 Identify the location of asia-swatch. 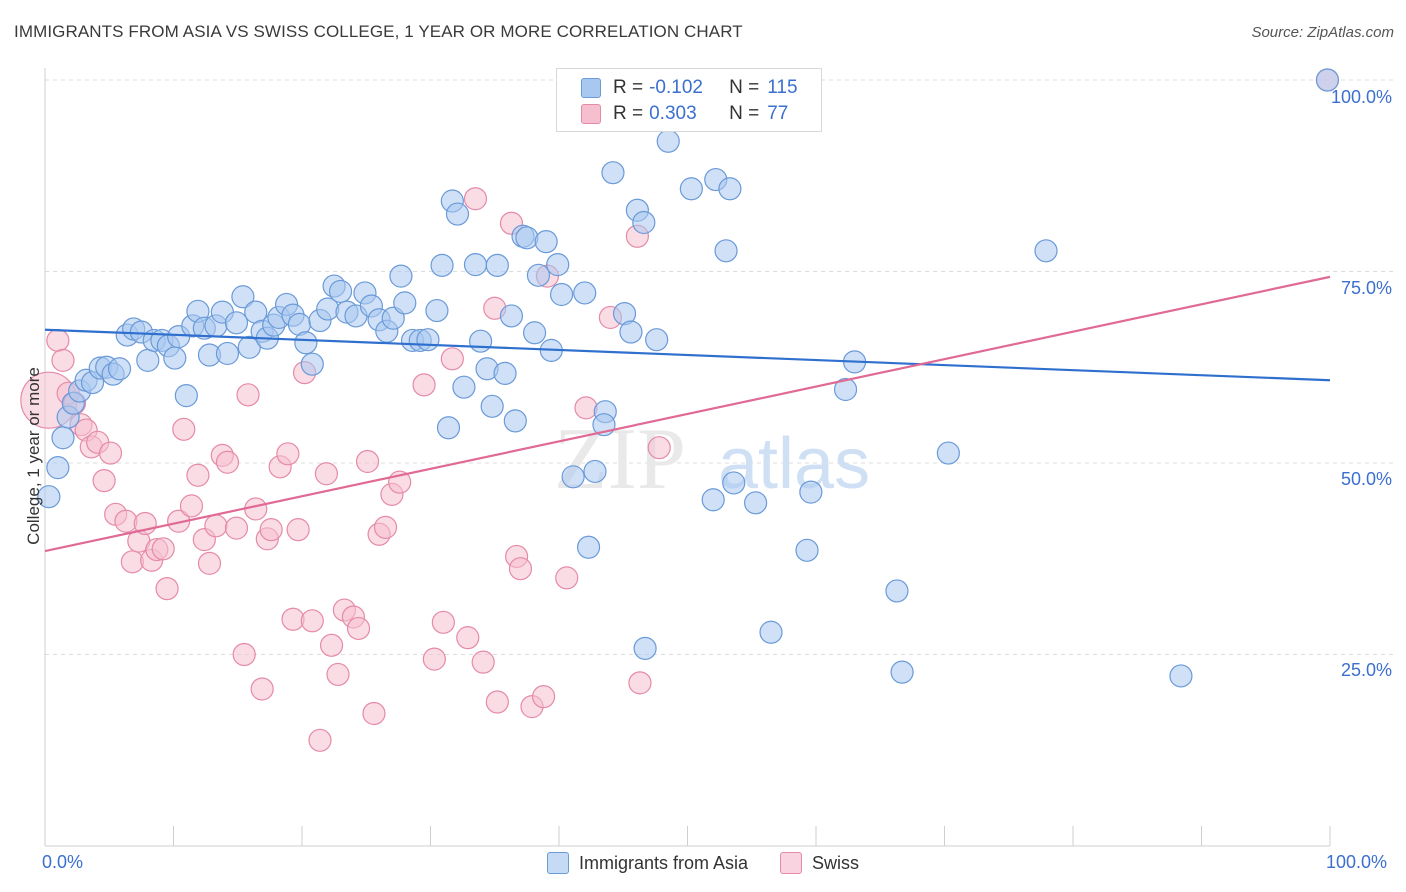
(557, 863).